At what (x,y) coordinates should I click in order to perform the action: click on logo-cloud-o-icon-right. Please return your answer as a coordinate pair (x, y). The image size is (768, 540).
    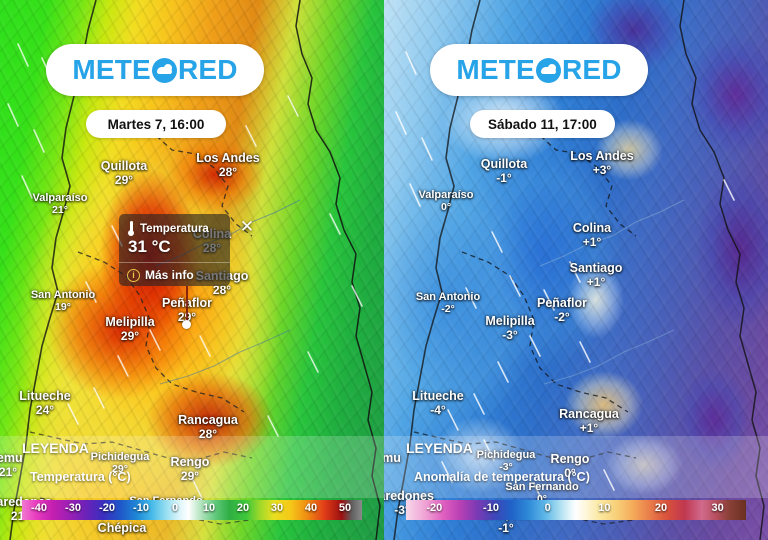
    Looking at the image, I should click on (548, 70).